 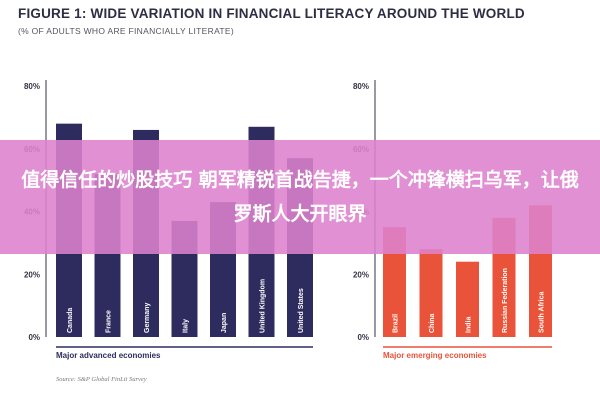 I want to click on bar-category-label: South Africa, so click(x=542, y=312).